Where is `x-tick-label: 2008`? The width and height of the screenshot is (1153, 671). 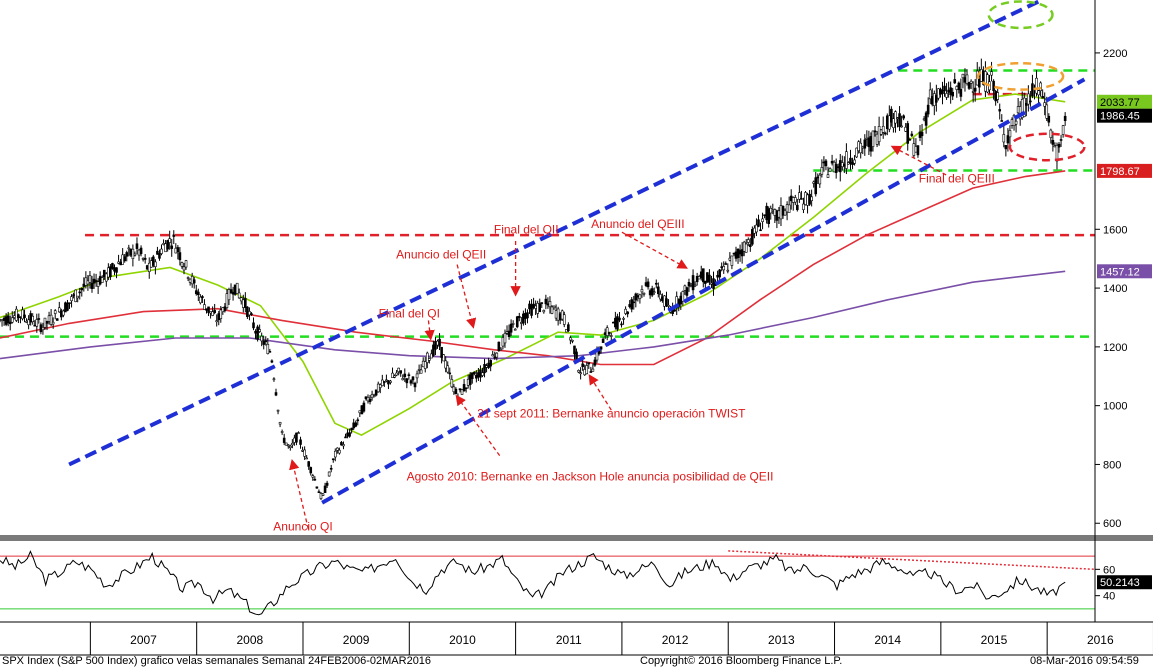 x-tick-label: 2008 is located at coordinates (249, 640).